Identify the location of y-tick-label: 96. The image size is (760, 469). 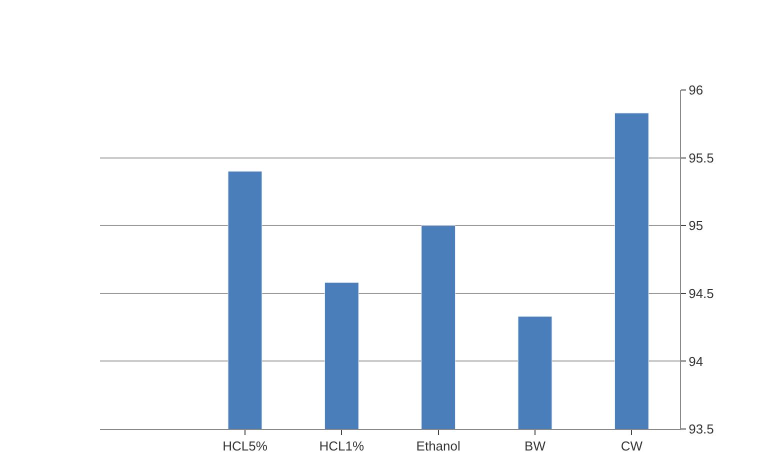
(696, 90).